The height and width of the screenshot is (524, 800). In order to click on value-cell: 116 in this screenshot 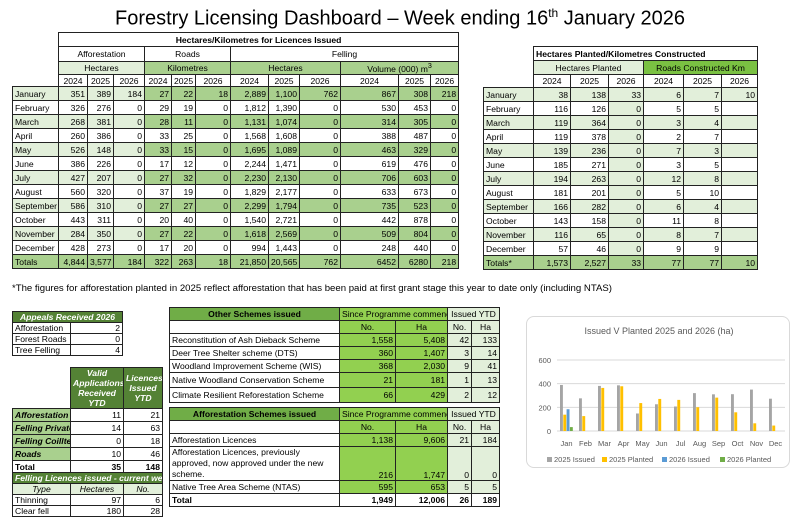, I will do `click(552, 234)`.